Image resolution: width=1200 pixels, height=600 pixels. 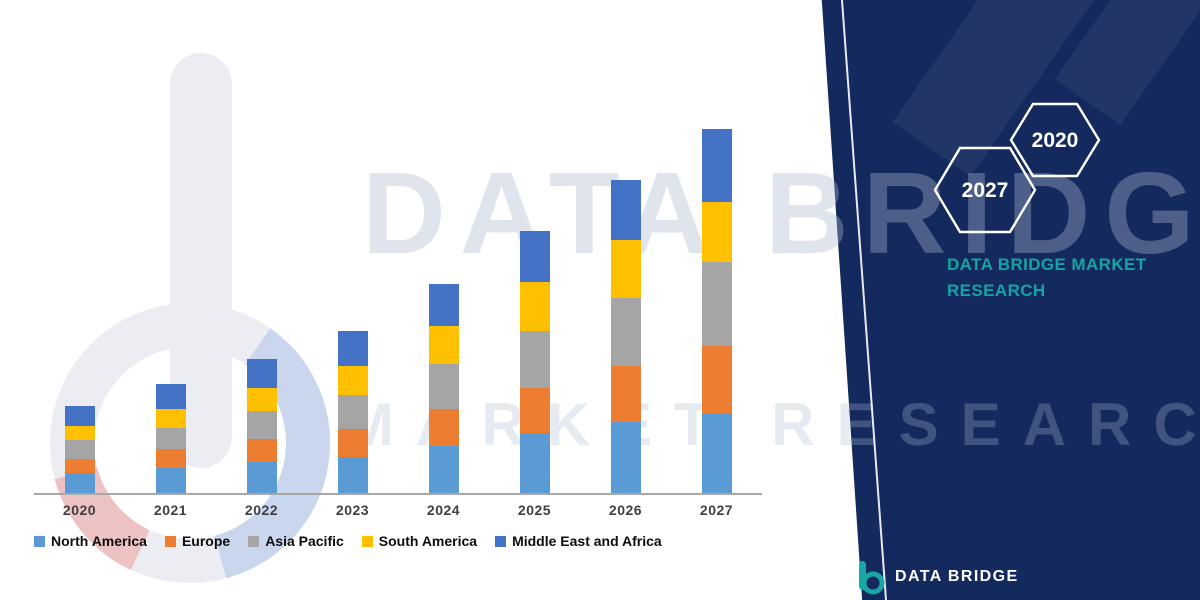 I want to click on stacked-bar-2020, so click(x=79, y=449).